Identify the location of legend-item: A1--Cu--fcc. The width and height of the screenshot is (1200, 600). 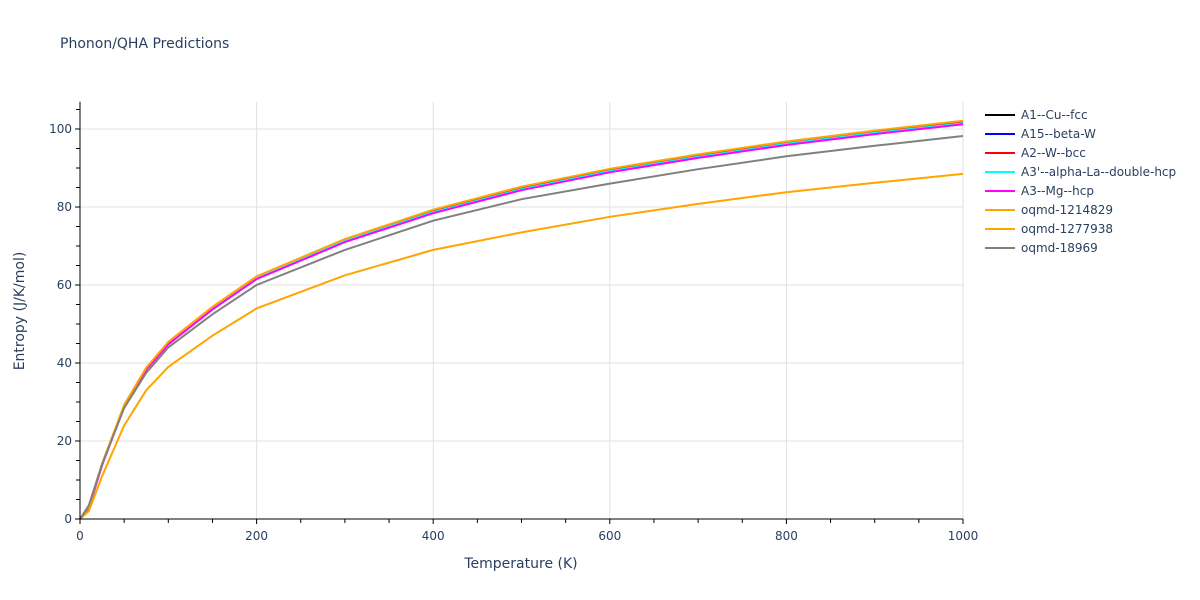
(1080, 114).